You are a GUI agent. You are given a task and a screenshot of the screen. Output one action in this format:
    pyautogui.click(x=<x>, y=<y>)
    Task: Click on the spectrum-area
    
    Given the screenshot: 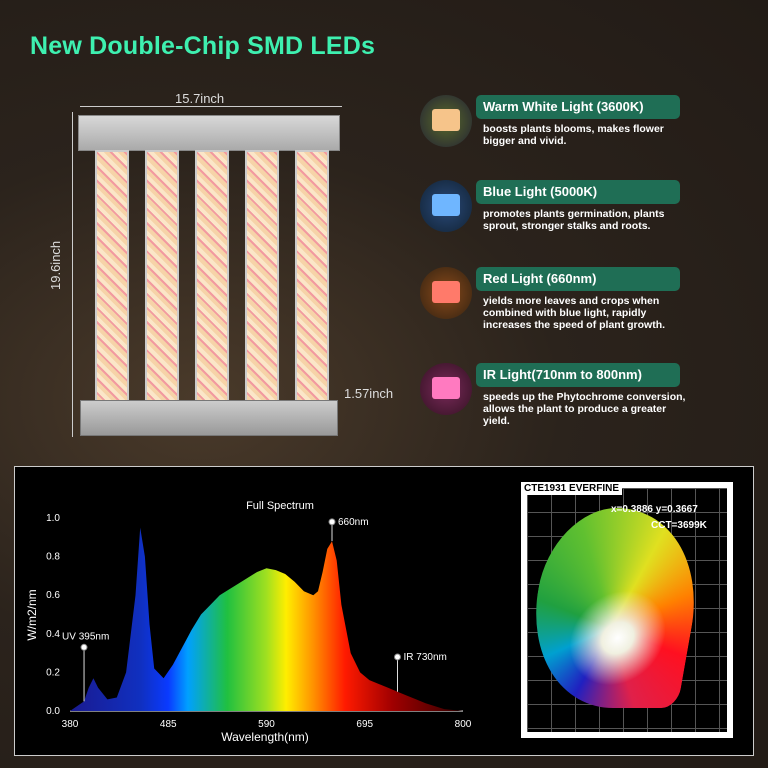 What is the action you would take?
    pyautogui.click(x=266, y=619)
    